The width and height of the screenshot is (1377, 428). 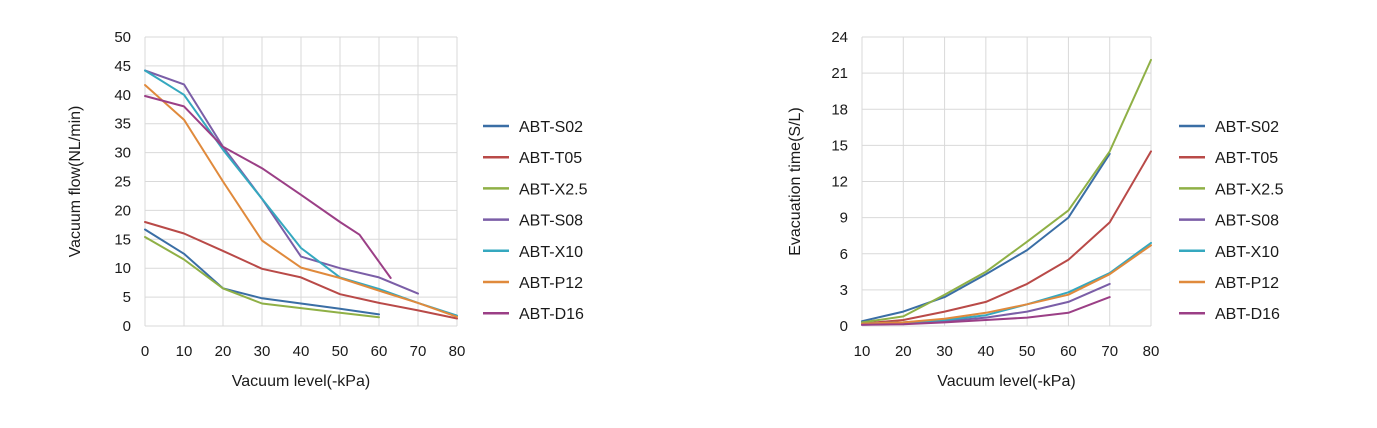 What do you see at coordinates (127, 297) in the screenshot?
I see `y-tick-label: 5` at bounding box center [127, 297].